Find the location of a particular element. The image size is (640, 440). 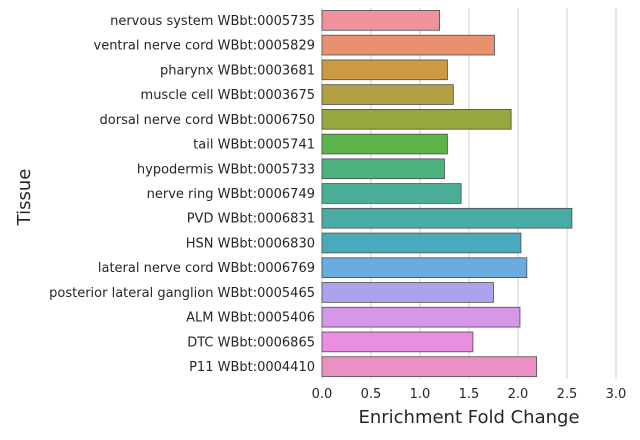

x-tick-labels: 0.0 0.5 1.0 1.5 2.0 2.5 3.0 is located at coordinates (469, 394).